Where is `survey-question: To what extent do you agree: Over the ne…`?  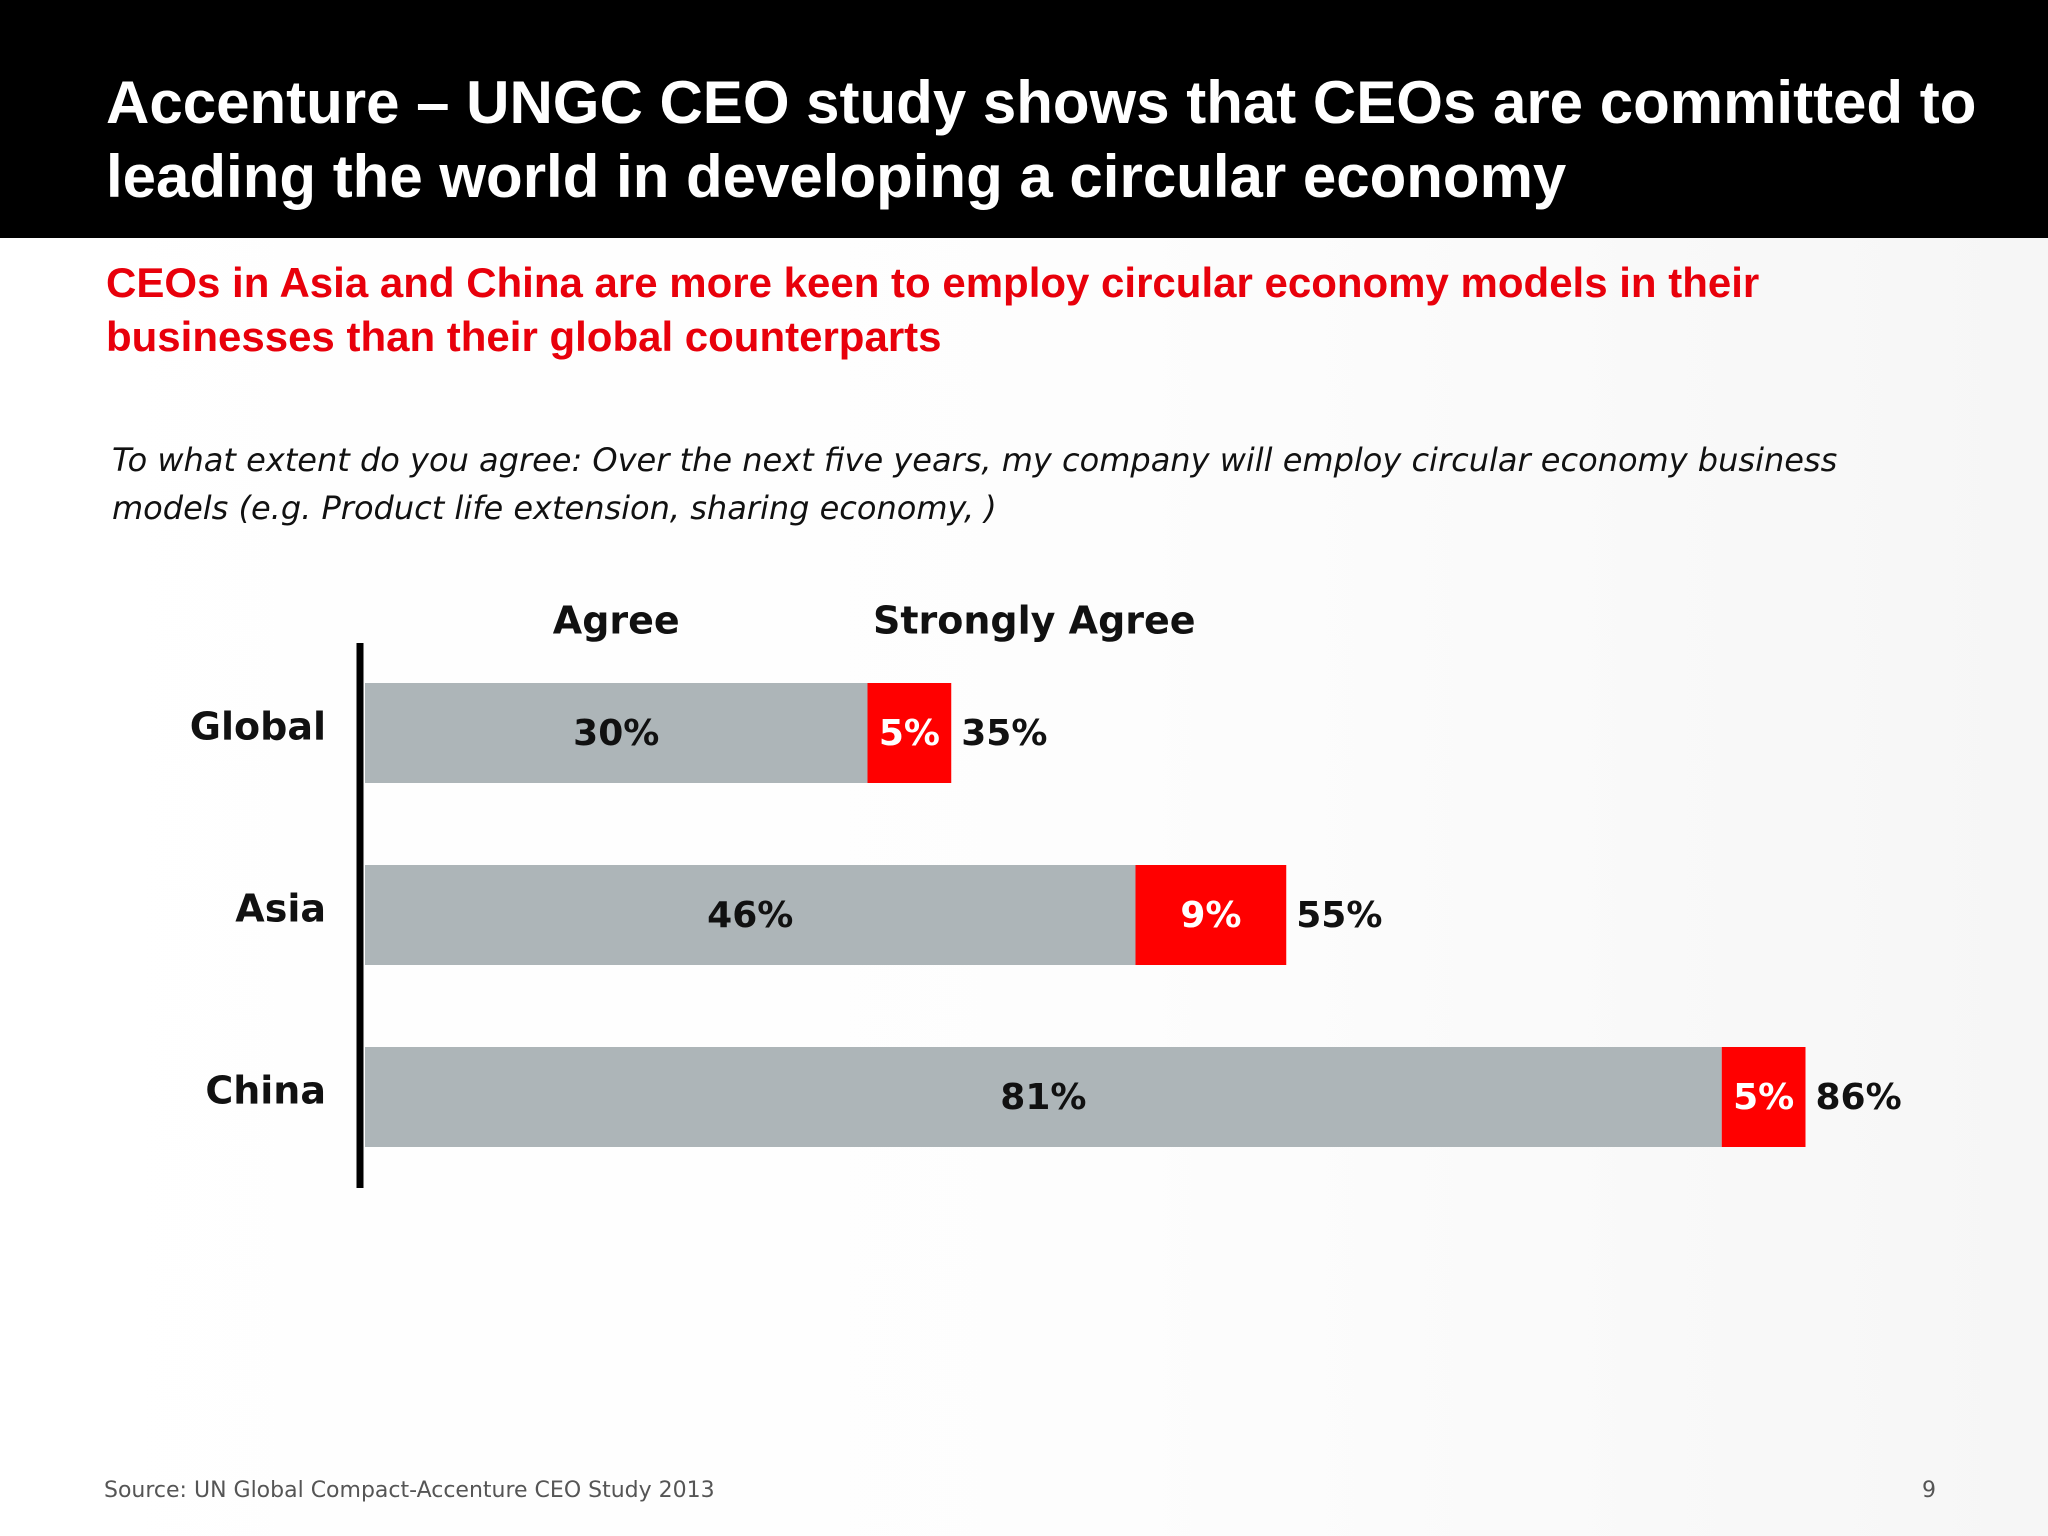
survey-question: To what extent do you agree: Over the ne… is located at coordinates (975, 484).